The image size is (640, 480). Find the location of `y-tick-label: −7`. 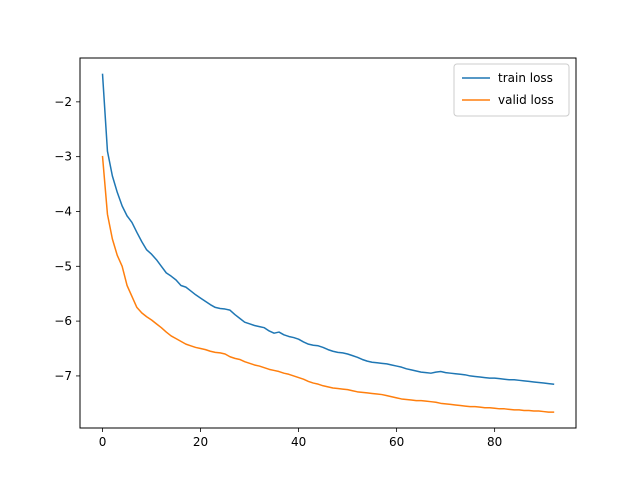

y-tick-label: −7 is located at coordinates (63, 376).